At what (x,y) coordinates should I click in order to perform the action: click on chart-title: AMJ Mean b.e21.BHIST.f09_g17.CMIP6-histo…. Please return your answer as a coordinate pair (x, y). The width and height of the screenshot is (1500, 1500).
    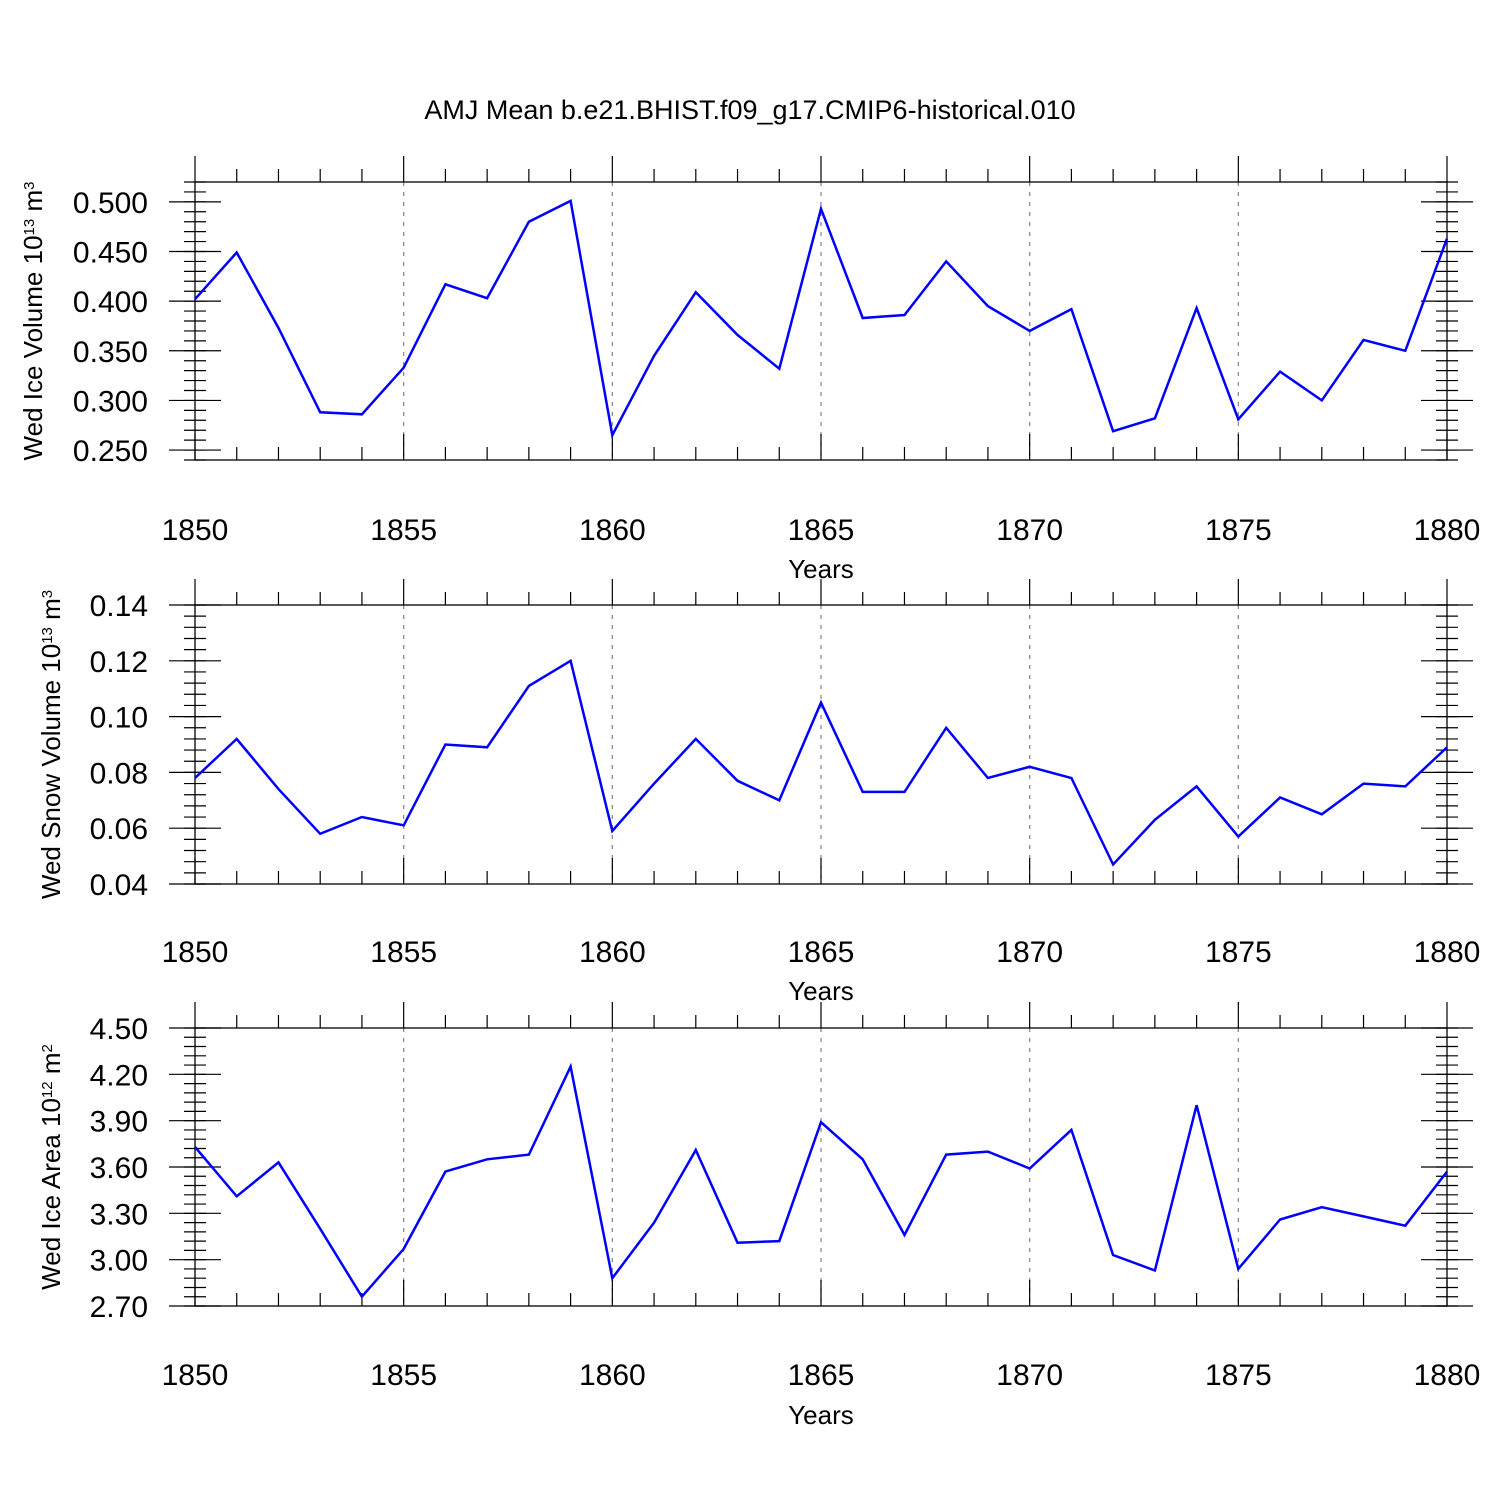
    Looking at the image, I should click on (749, 110).